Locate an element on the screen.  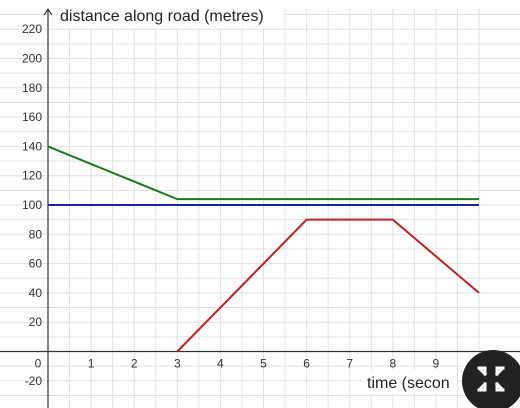
y-tick-label: 20 is located at coordinates (36, 322).